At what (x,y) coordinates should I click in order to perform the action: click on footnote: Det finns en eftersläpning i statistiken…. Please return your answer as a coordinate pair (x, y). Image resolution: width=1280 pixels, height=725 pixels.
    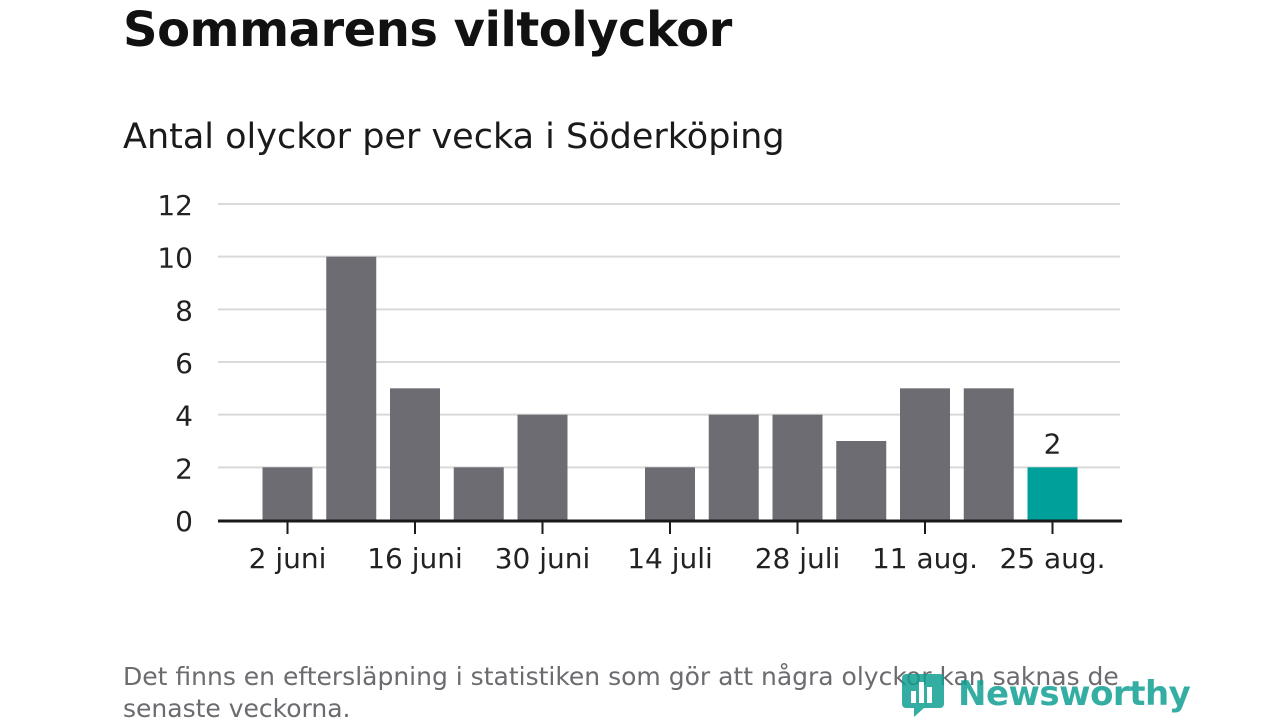
    Looking at the image, I should click on (621, 692).